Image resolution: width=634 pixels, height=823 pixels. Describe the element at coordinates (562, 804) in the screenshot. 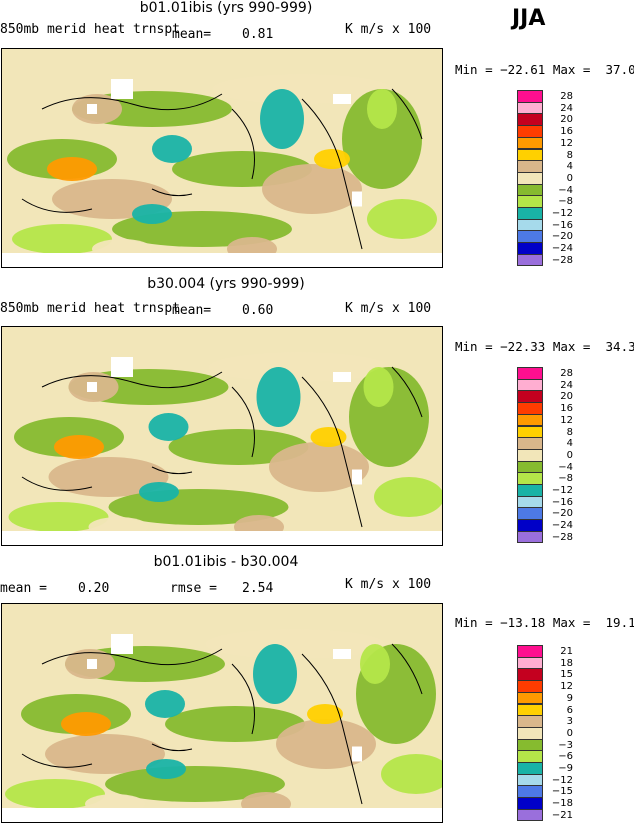

I see `color-scale-label: −18` at that location.